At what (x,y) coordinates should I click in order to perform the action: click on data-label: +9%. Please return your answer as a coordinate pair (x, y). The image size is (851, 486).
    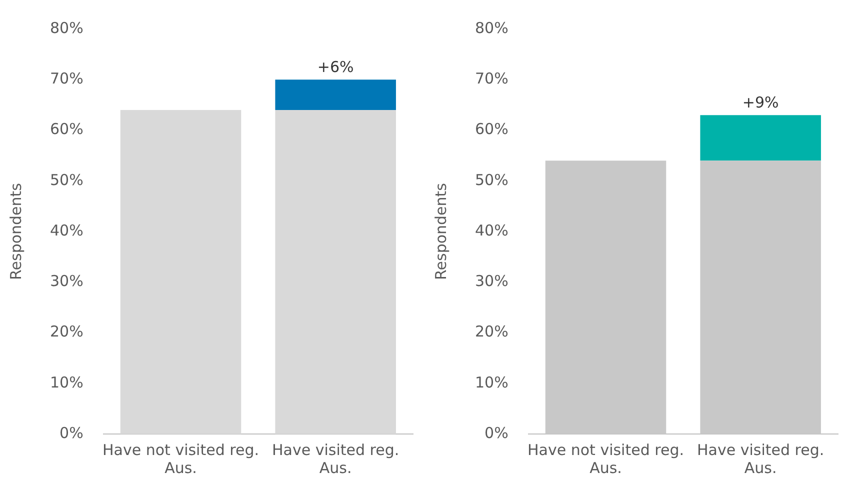
    Looking at the image, I should click on (760, 102).